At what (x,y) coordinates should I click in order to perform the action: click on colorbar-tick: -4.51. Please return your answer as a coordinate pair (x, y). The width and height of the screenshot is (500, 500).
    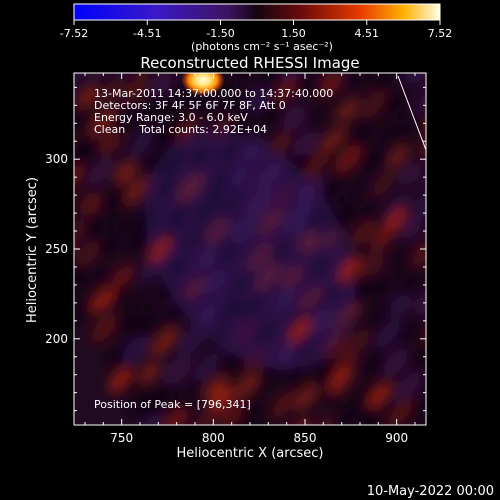
    Looking at the image, I should click on (147, 30).